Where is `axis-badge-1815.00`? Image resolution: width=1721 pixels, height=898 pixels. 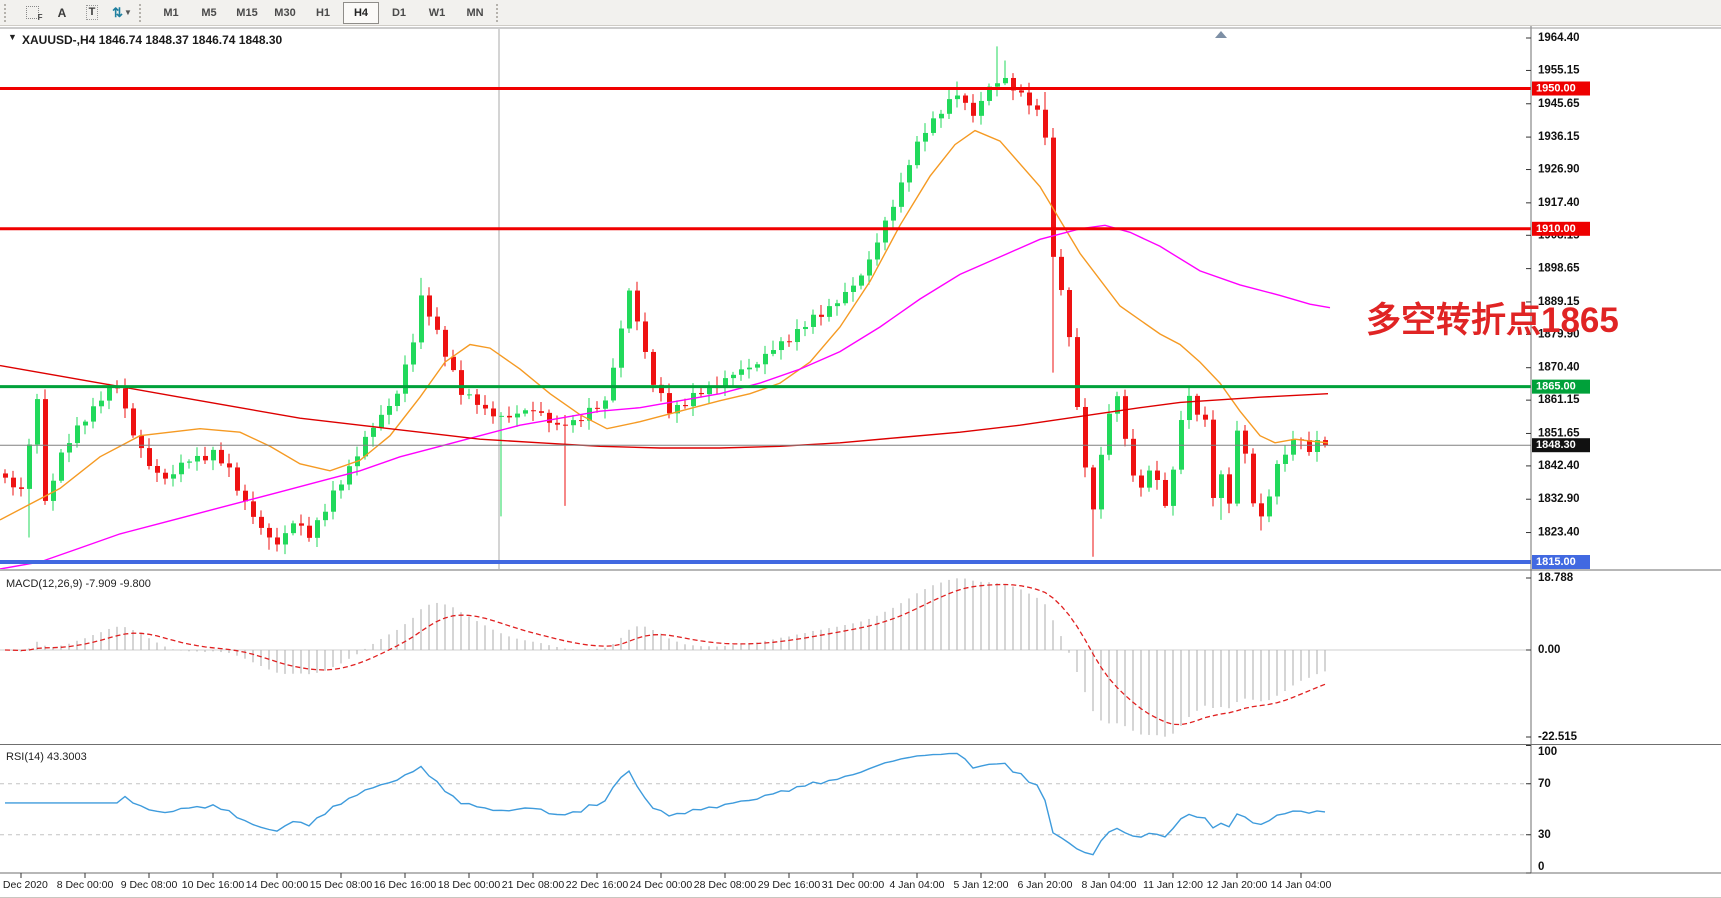
axis-badge-1815.00 is located at coordinates (1561, 562).